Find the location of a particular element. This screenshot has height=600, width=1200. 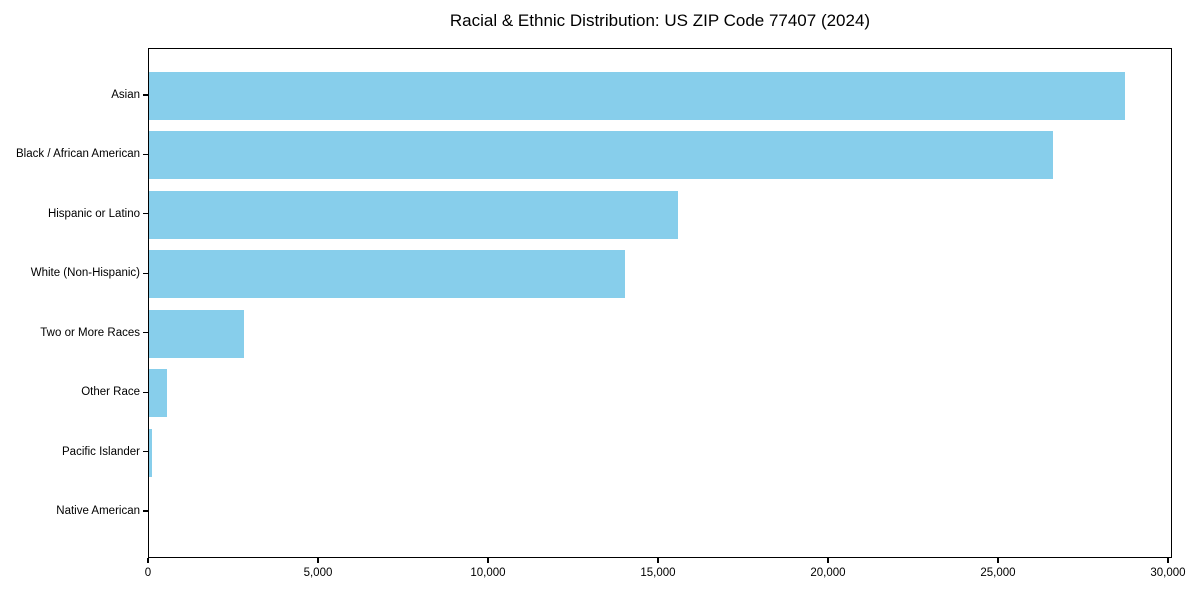

bar-white-non-hispanic is located at coordinates (387, 274).